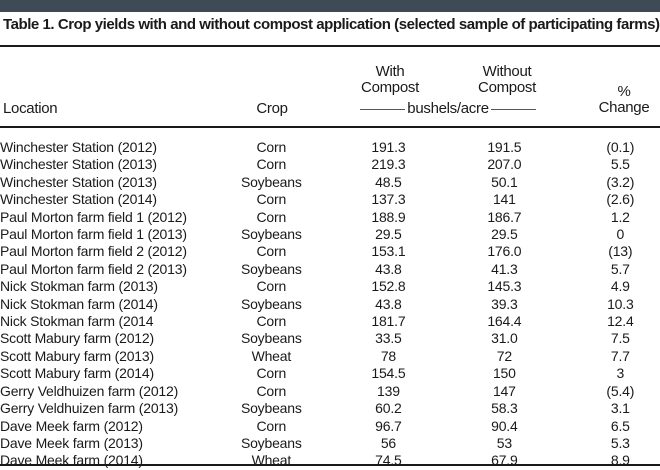  I want to click on units-rule-right, so click(513, 109).